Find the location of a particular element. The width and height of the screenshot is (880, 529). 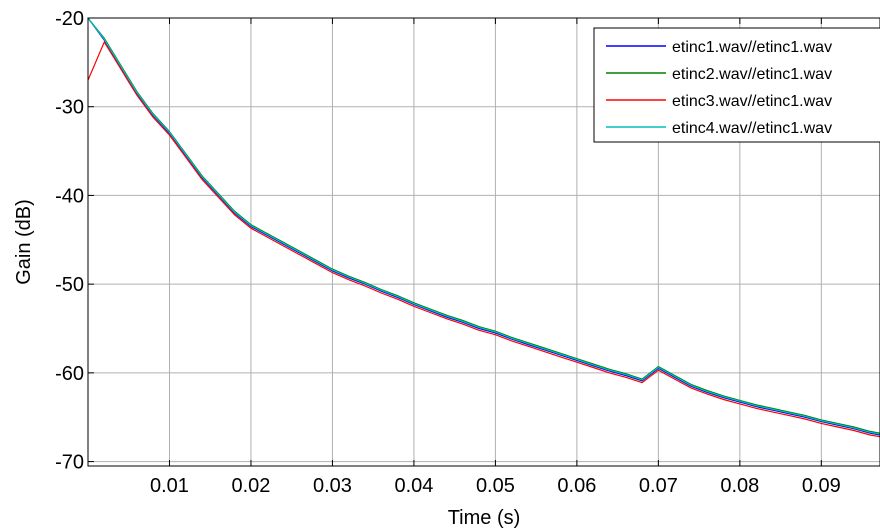

x-tick-label: 0.06 is located at coordinates (576, 486).